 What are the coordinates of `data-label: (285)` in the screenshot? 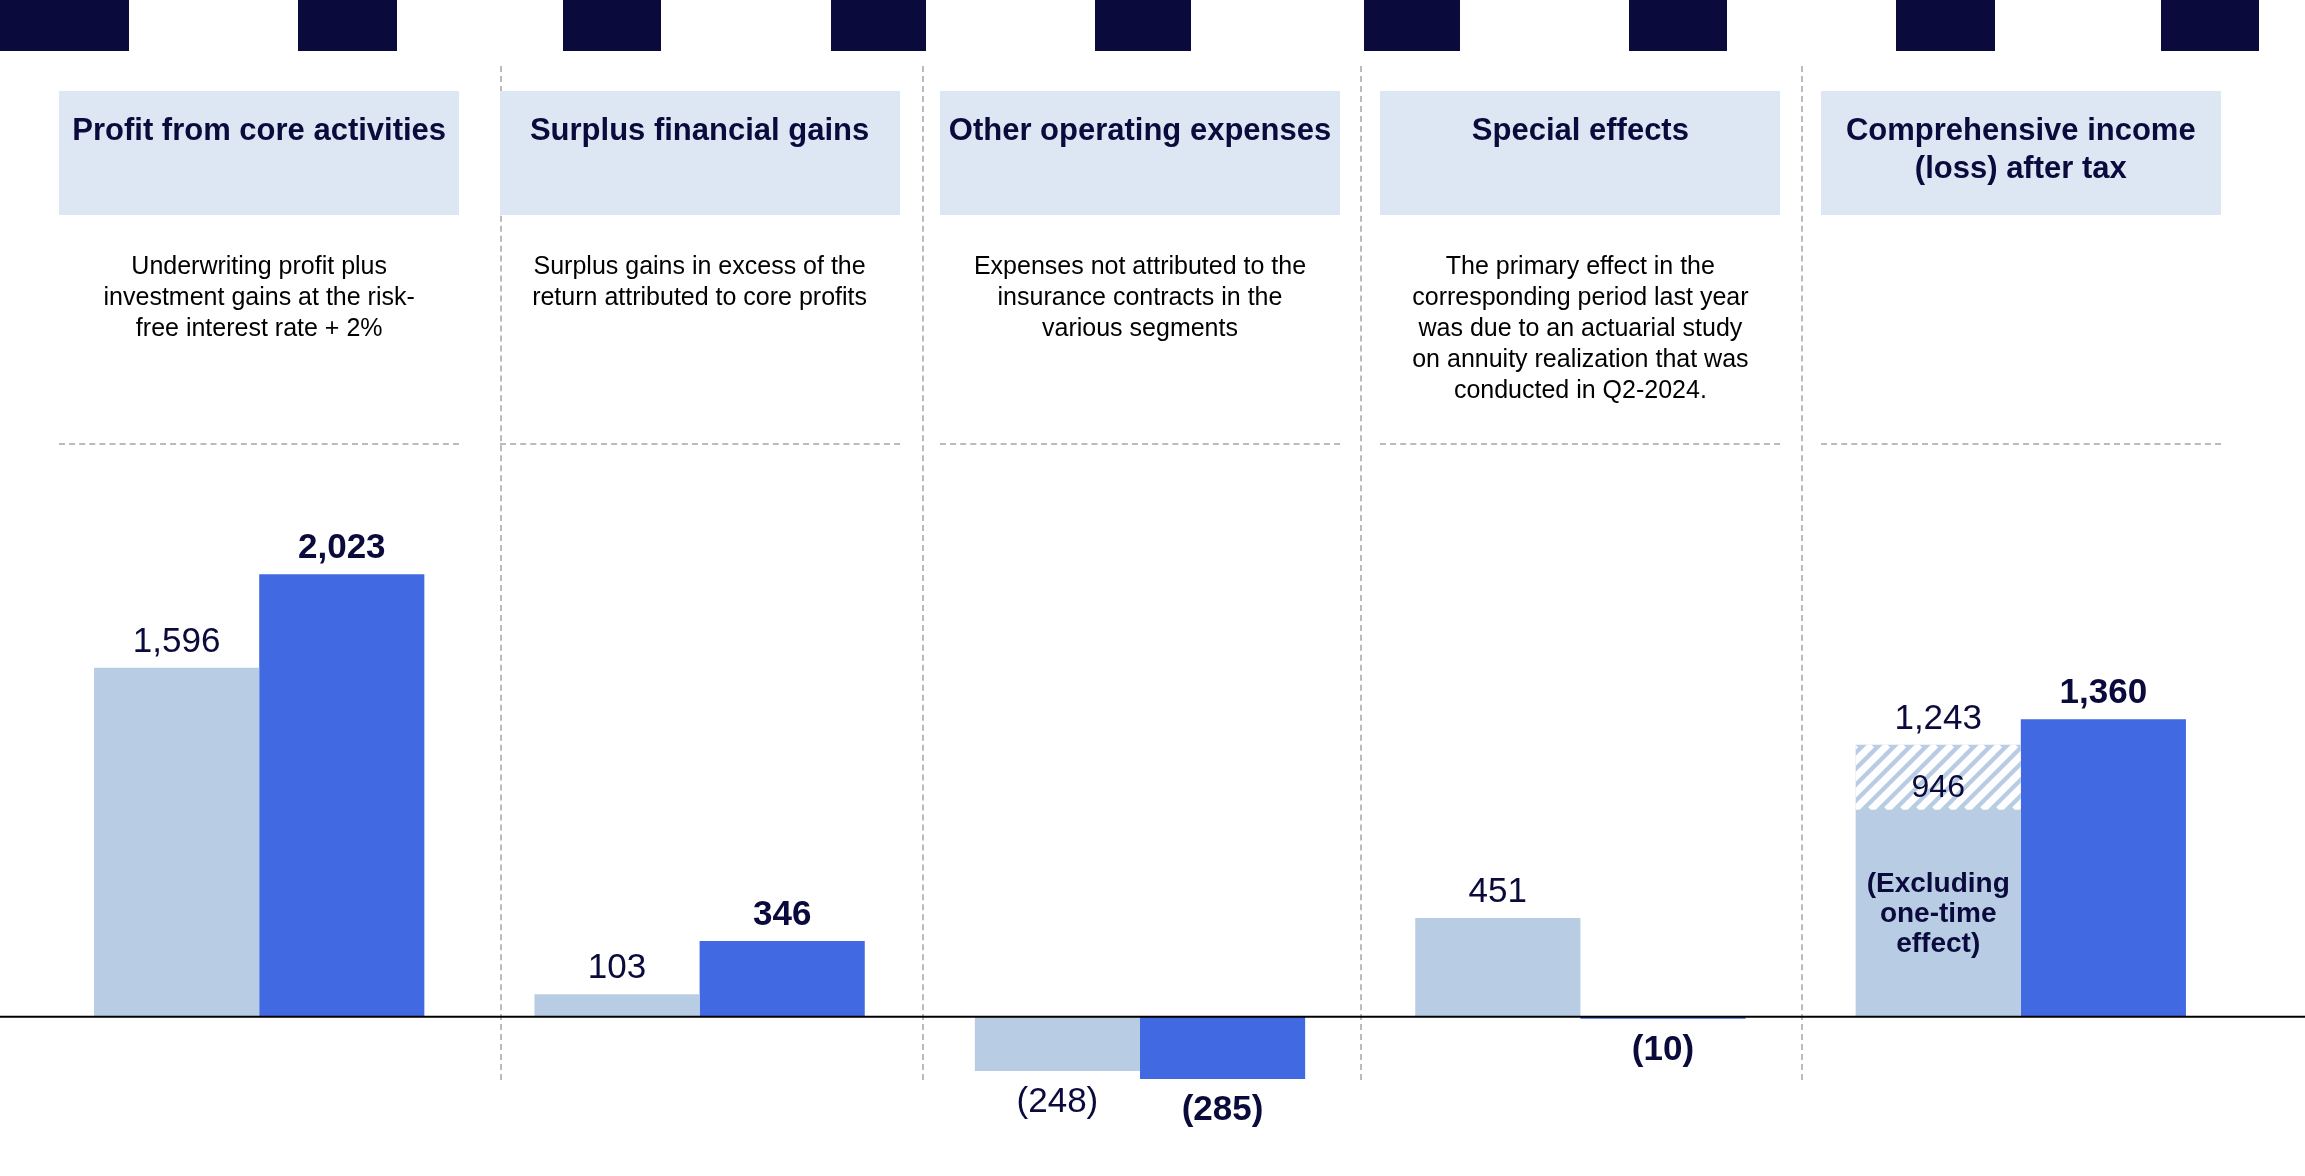 It's located at (1222, 1108).